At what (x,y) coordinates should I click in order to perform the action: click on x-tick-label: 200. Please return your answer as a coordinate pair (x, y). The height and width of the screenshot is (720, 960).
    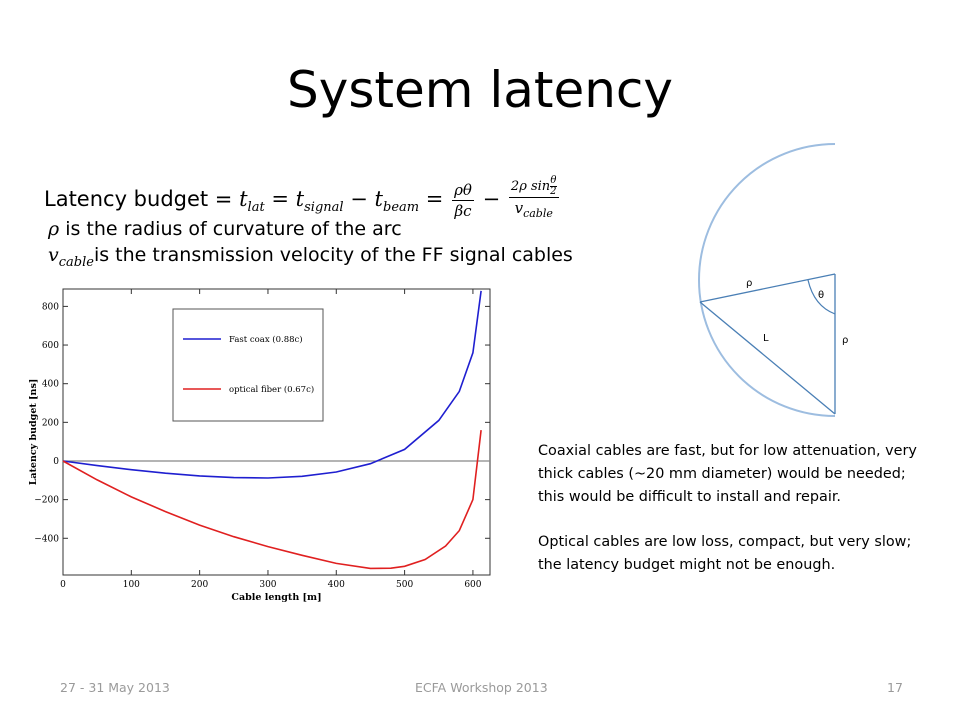
    Looking at the image, I should click on (199, 585).